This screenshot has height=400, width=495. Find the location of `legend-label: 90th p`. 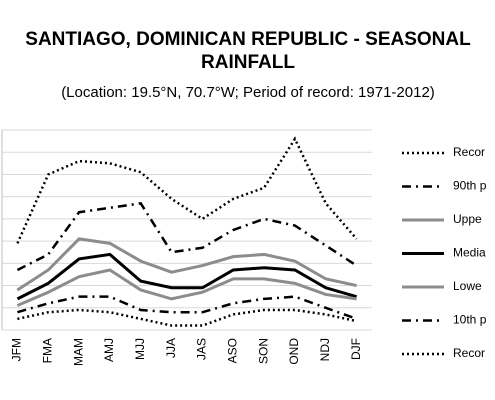

legend-label: 90th p is located at coordinates (470, 186).